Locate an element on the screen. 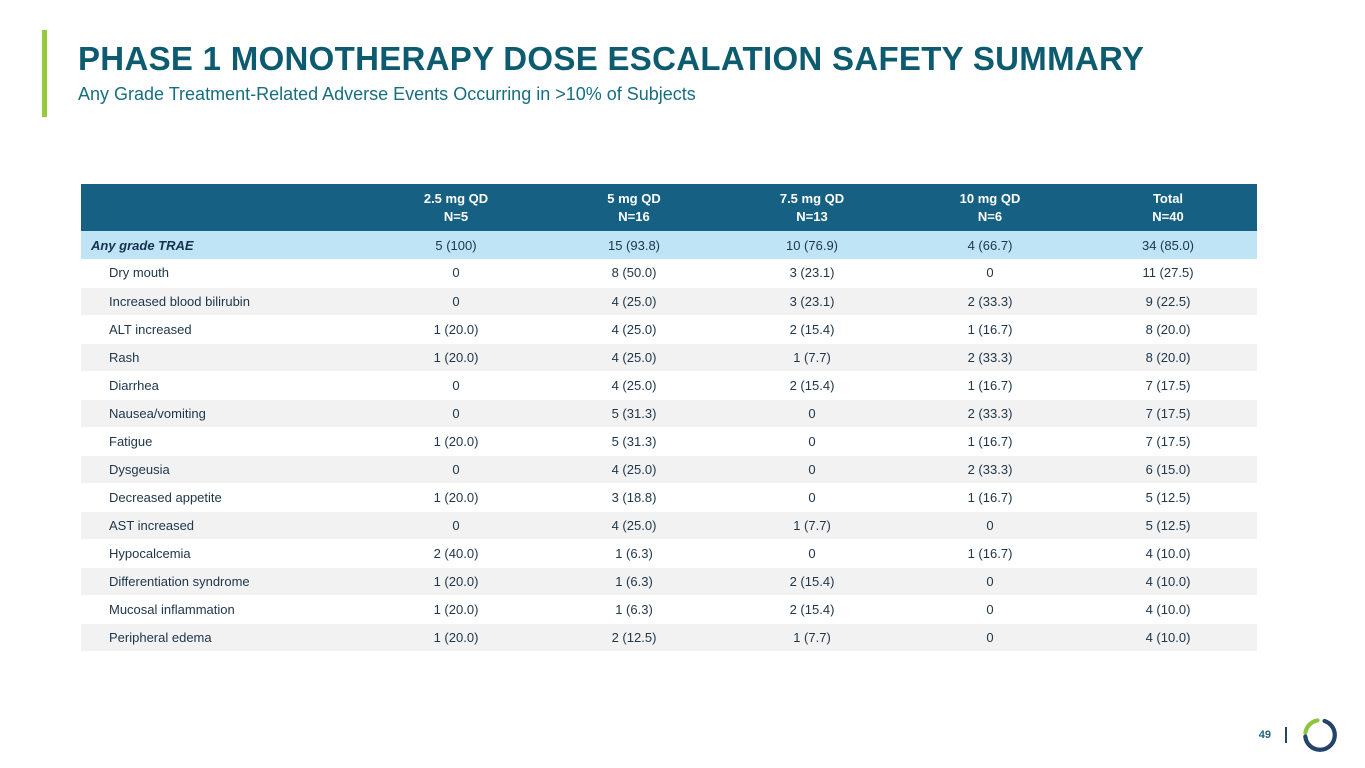 The image size is (1365, 768). ae-value-cell: 15 (93.8) is located at coordinates (634, 245).